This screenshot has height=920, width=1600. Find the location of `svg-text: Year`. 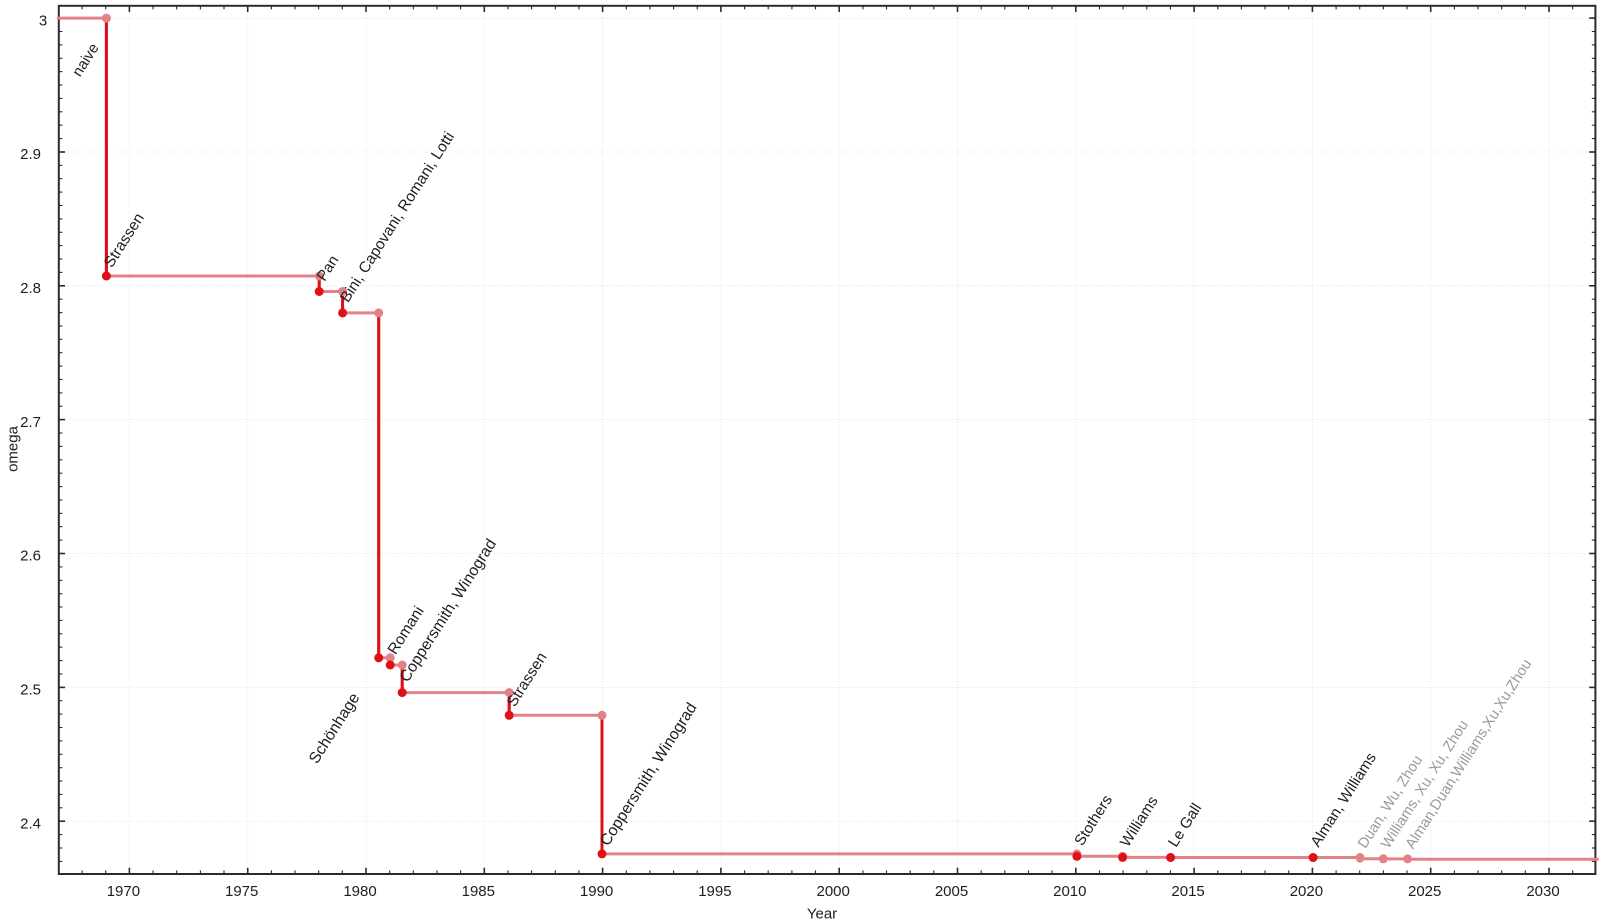

svg-text: Year is located at coordinates (822, 913).